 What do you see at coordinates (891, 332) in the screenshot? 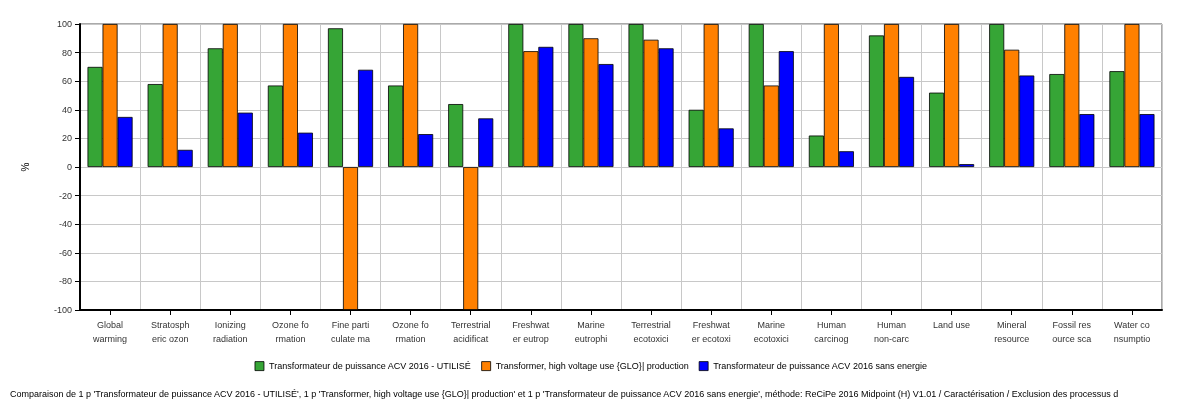
I see `x-tick-label: Human non-carc` at bounding box center [891, 332].